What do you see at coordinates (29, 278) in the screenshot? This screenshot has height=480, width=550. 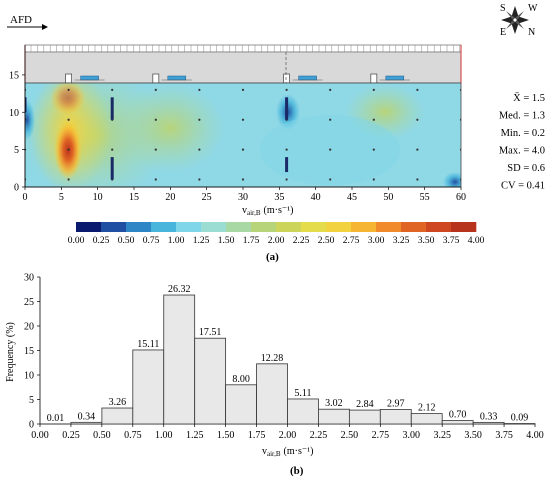 I see `hist-y-tick-label: 30` at bounding box center [29, 278].